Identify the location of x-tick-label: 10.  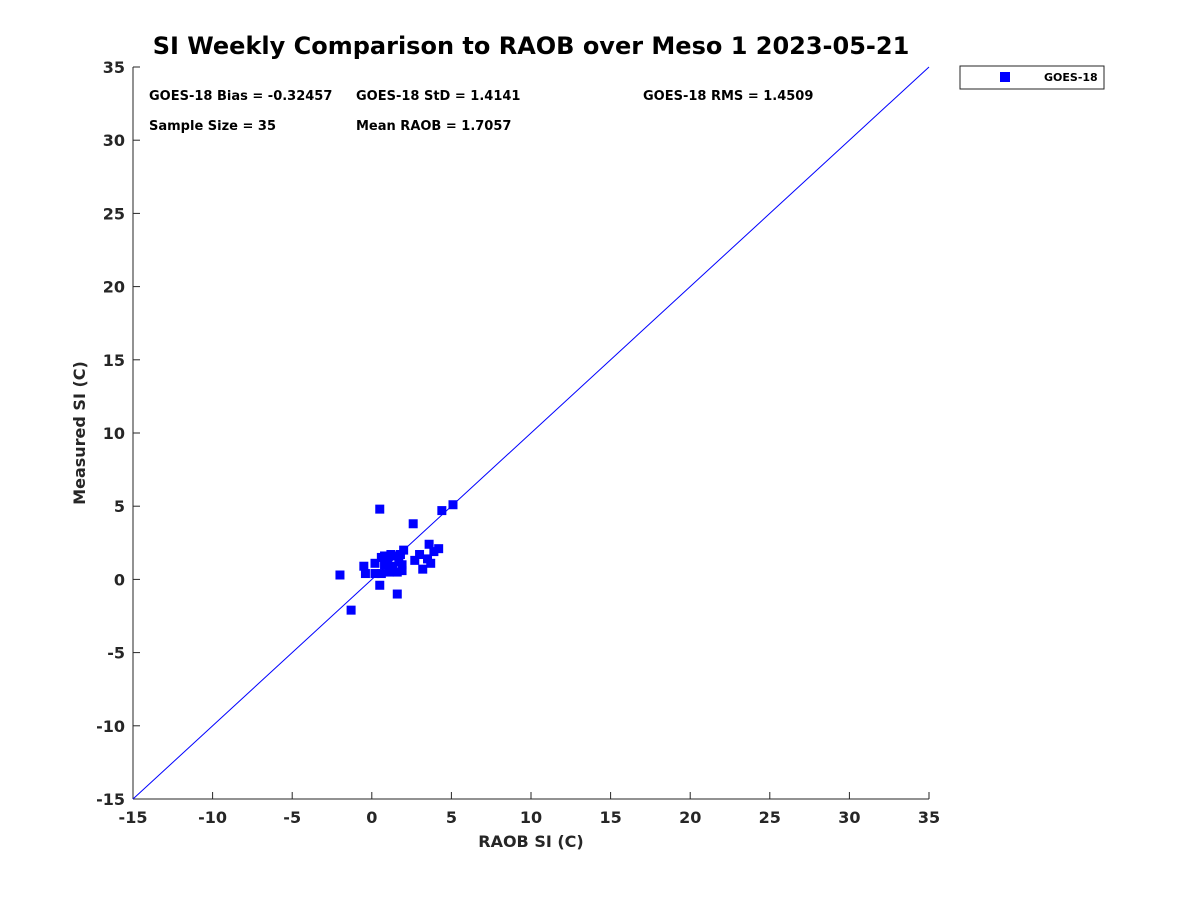
(531, 817).